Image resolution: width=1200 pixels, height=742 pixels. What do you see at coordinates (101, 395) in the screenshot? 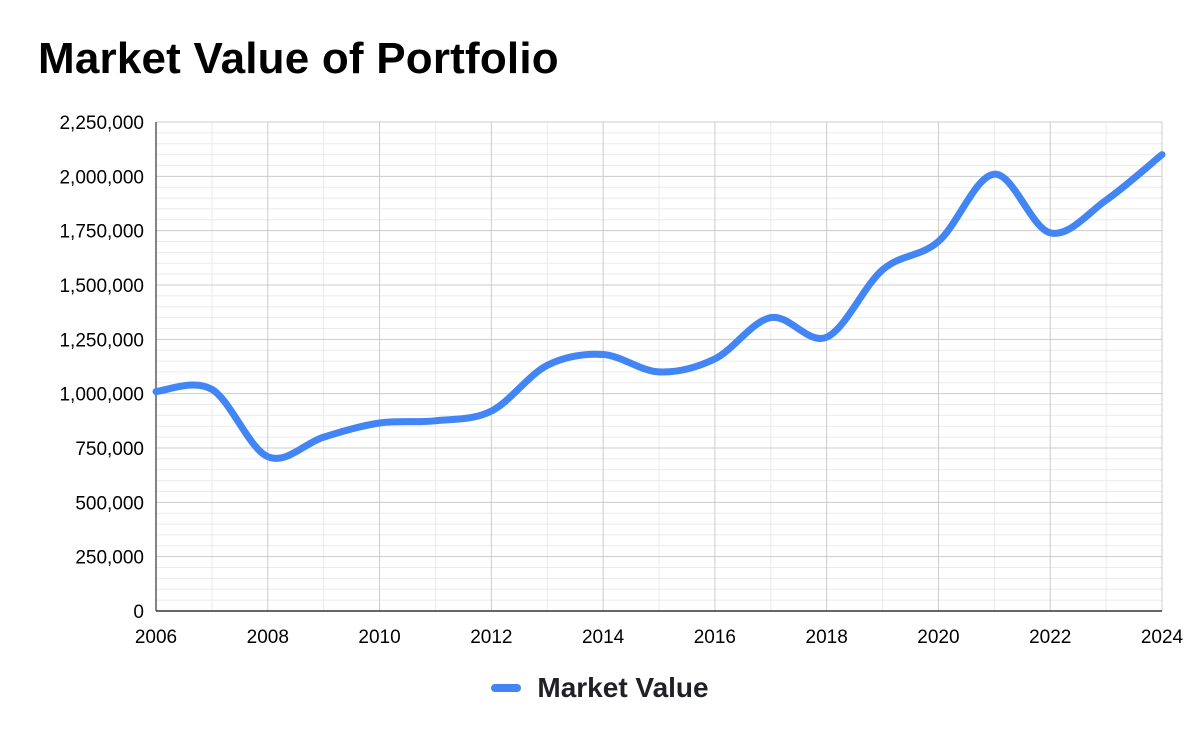
I see `y-tick-label: 1,000,000` at bounding box center [101, 395].